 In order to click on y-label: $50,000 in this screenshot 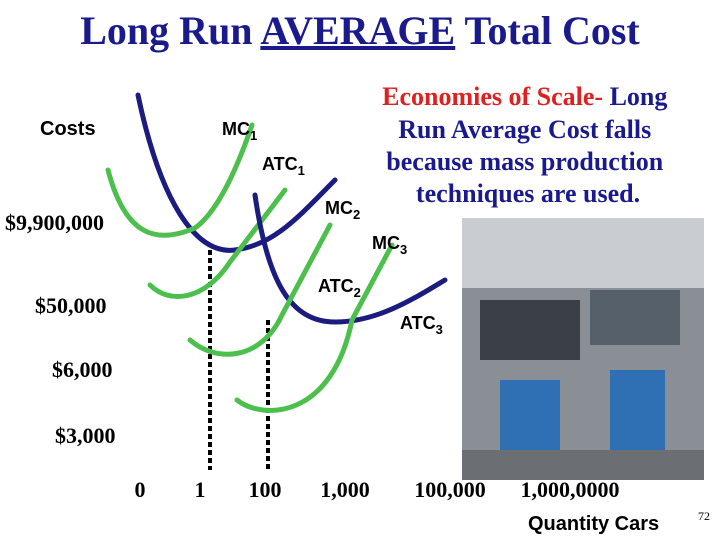, I will do `click(71, 305)`.